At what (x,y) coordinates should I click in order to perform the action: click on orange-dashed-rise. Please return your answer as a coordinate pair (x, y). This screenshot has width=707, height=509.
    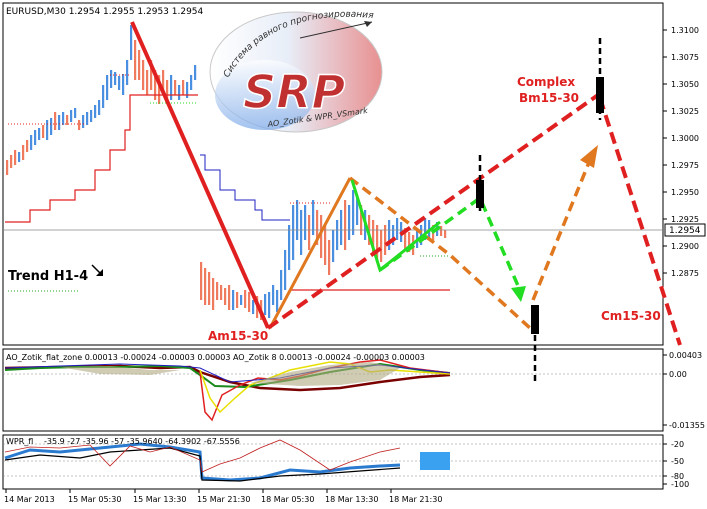
    Looking at the image, I should click on (562, 227).